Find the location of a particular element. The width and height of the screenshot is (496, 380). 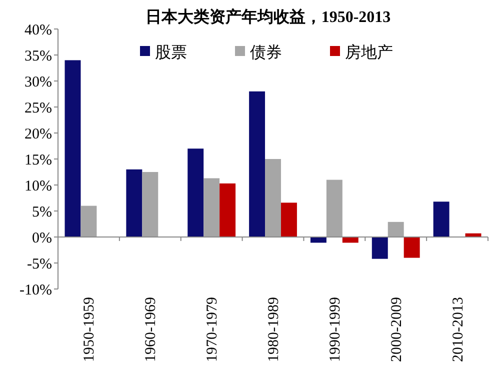

y-tick-label: 5% is located at coordinates (42, 212).